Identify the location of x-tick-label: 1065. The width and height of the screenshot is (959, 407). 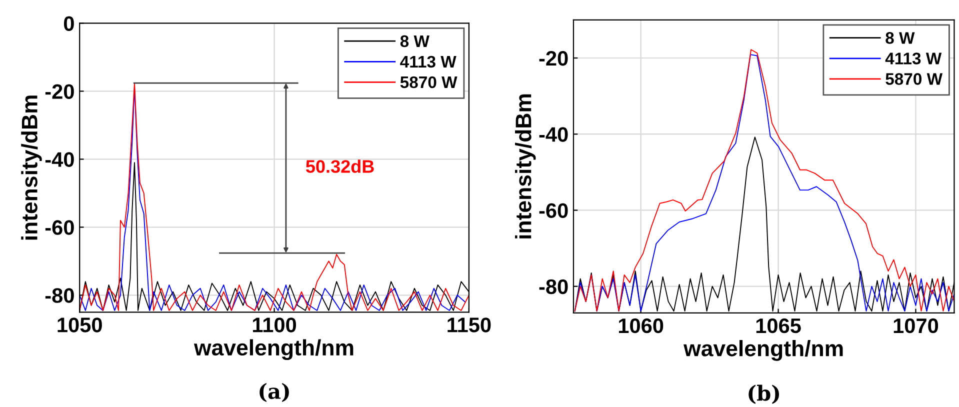
(778, 326).